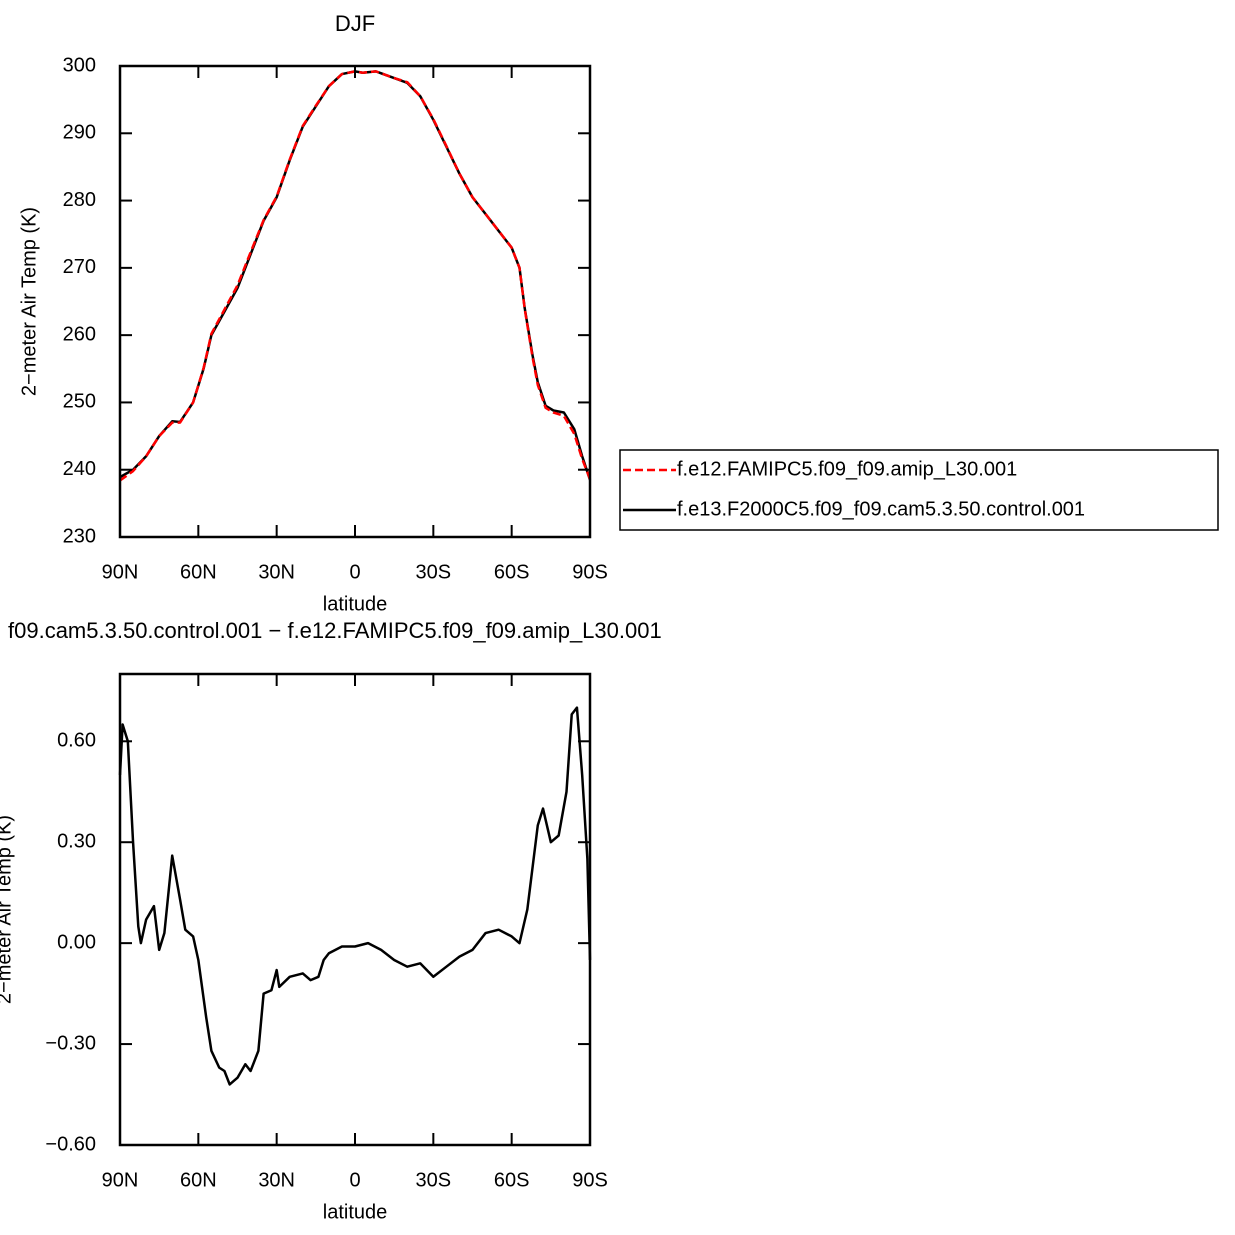  Describe the element at coordinates (919, 490) in the screenshot. I see `legend-box` at that location.